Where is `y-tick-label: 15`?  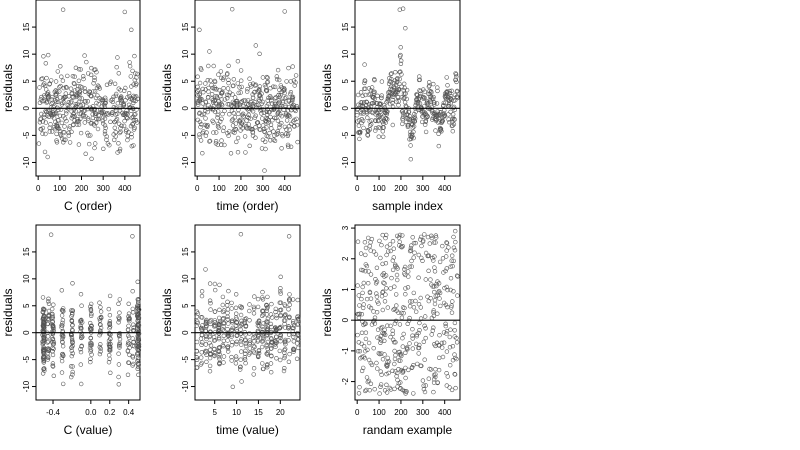 y-tick-label: 15 is located at coordinates (26, 26).